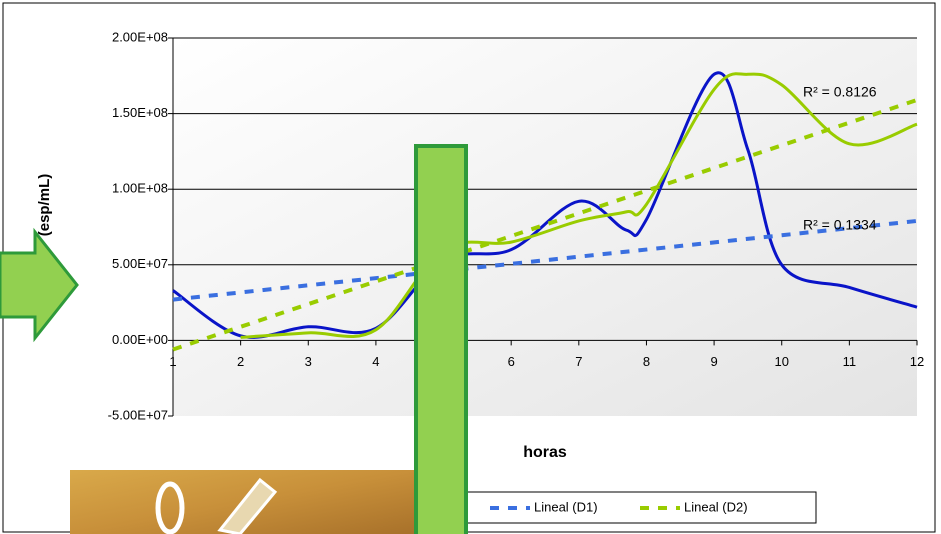 The height and width of the screenshot is (534, 941). Describe the element at coordinates (44, 205) in the screenshot. I see `y-axis-label: (esp/mL)` at that location.